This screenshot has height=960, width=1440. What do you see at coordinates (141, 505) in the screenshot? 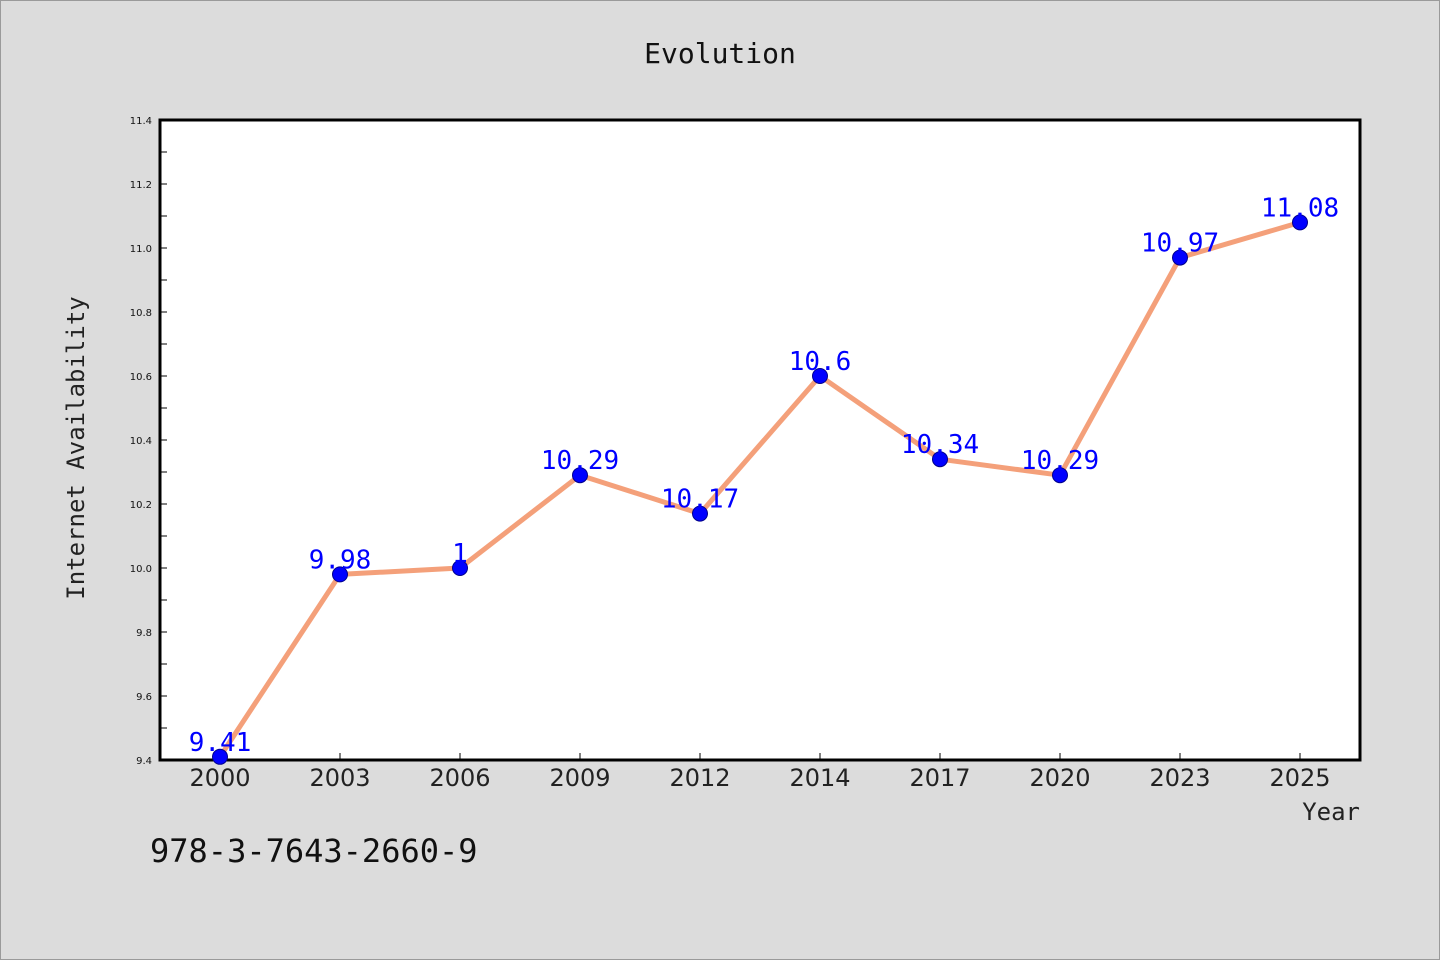
I see `y-tick-label: 10.2` at bounding box center [141, 505].